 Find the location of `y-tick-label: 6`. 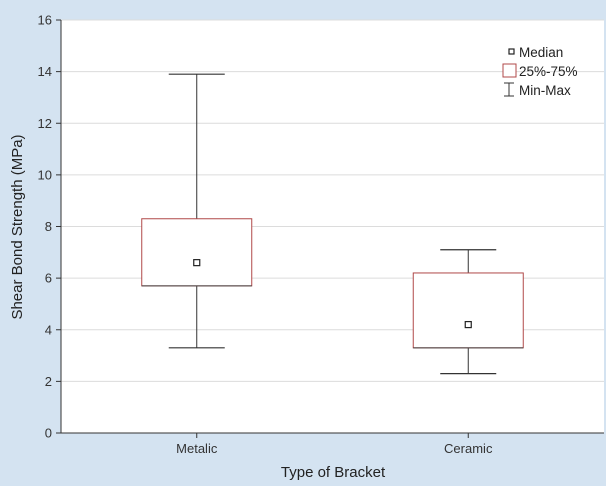

y-tick-label: 6 is located at coordinates (48, 278).